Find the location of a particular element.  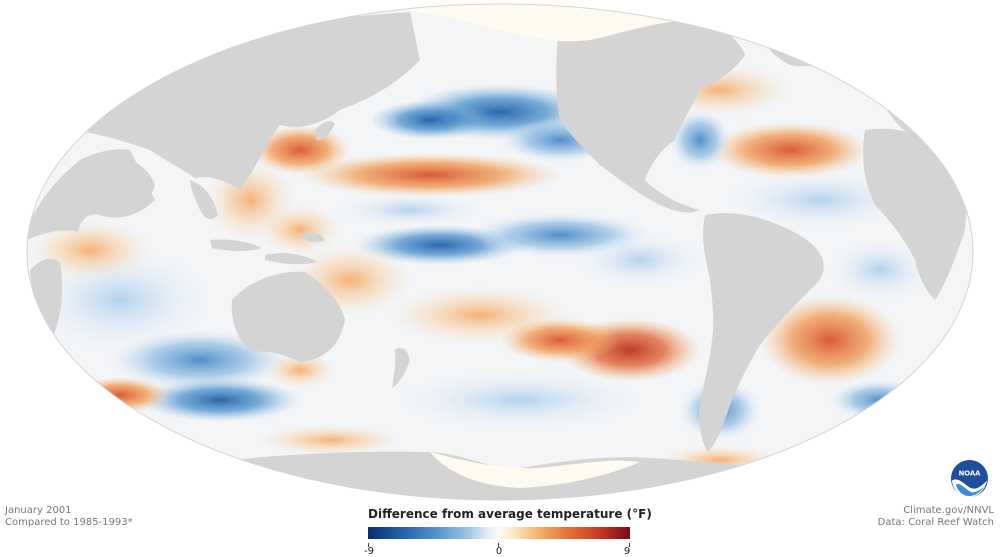

legend-ticks: -9 0 9 is located at coordinates (497, 550).